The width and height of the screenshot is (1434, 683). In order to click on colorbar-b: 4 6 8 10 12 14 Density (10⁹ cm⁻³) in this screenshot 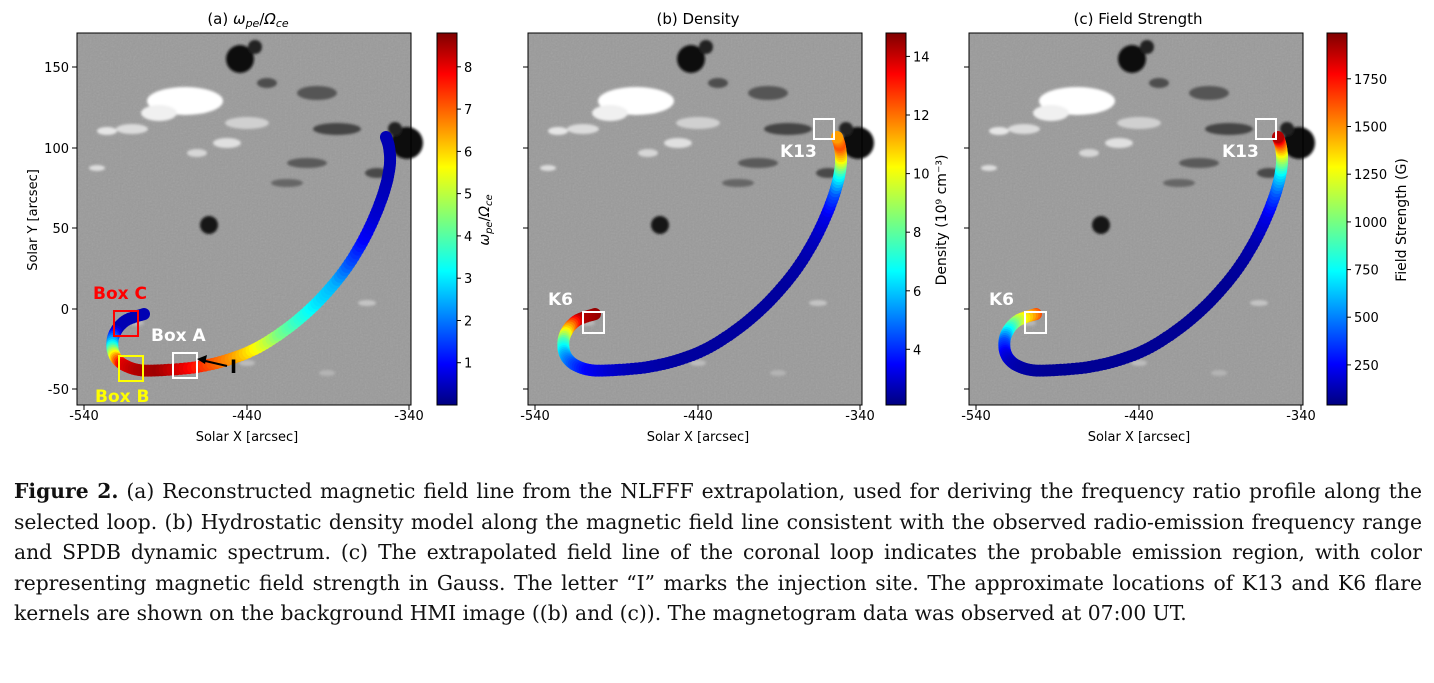, I will do `click(917, 219)`.